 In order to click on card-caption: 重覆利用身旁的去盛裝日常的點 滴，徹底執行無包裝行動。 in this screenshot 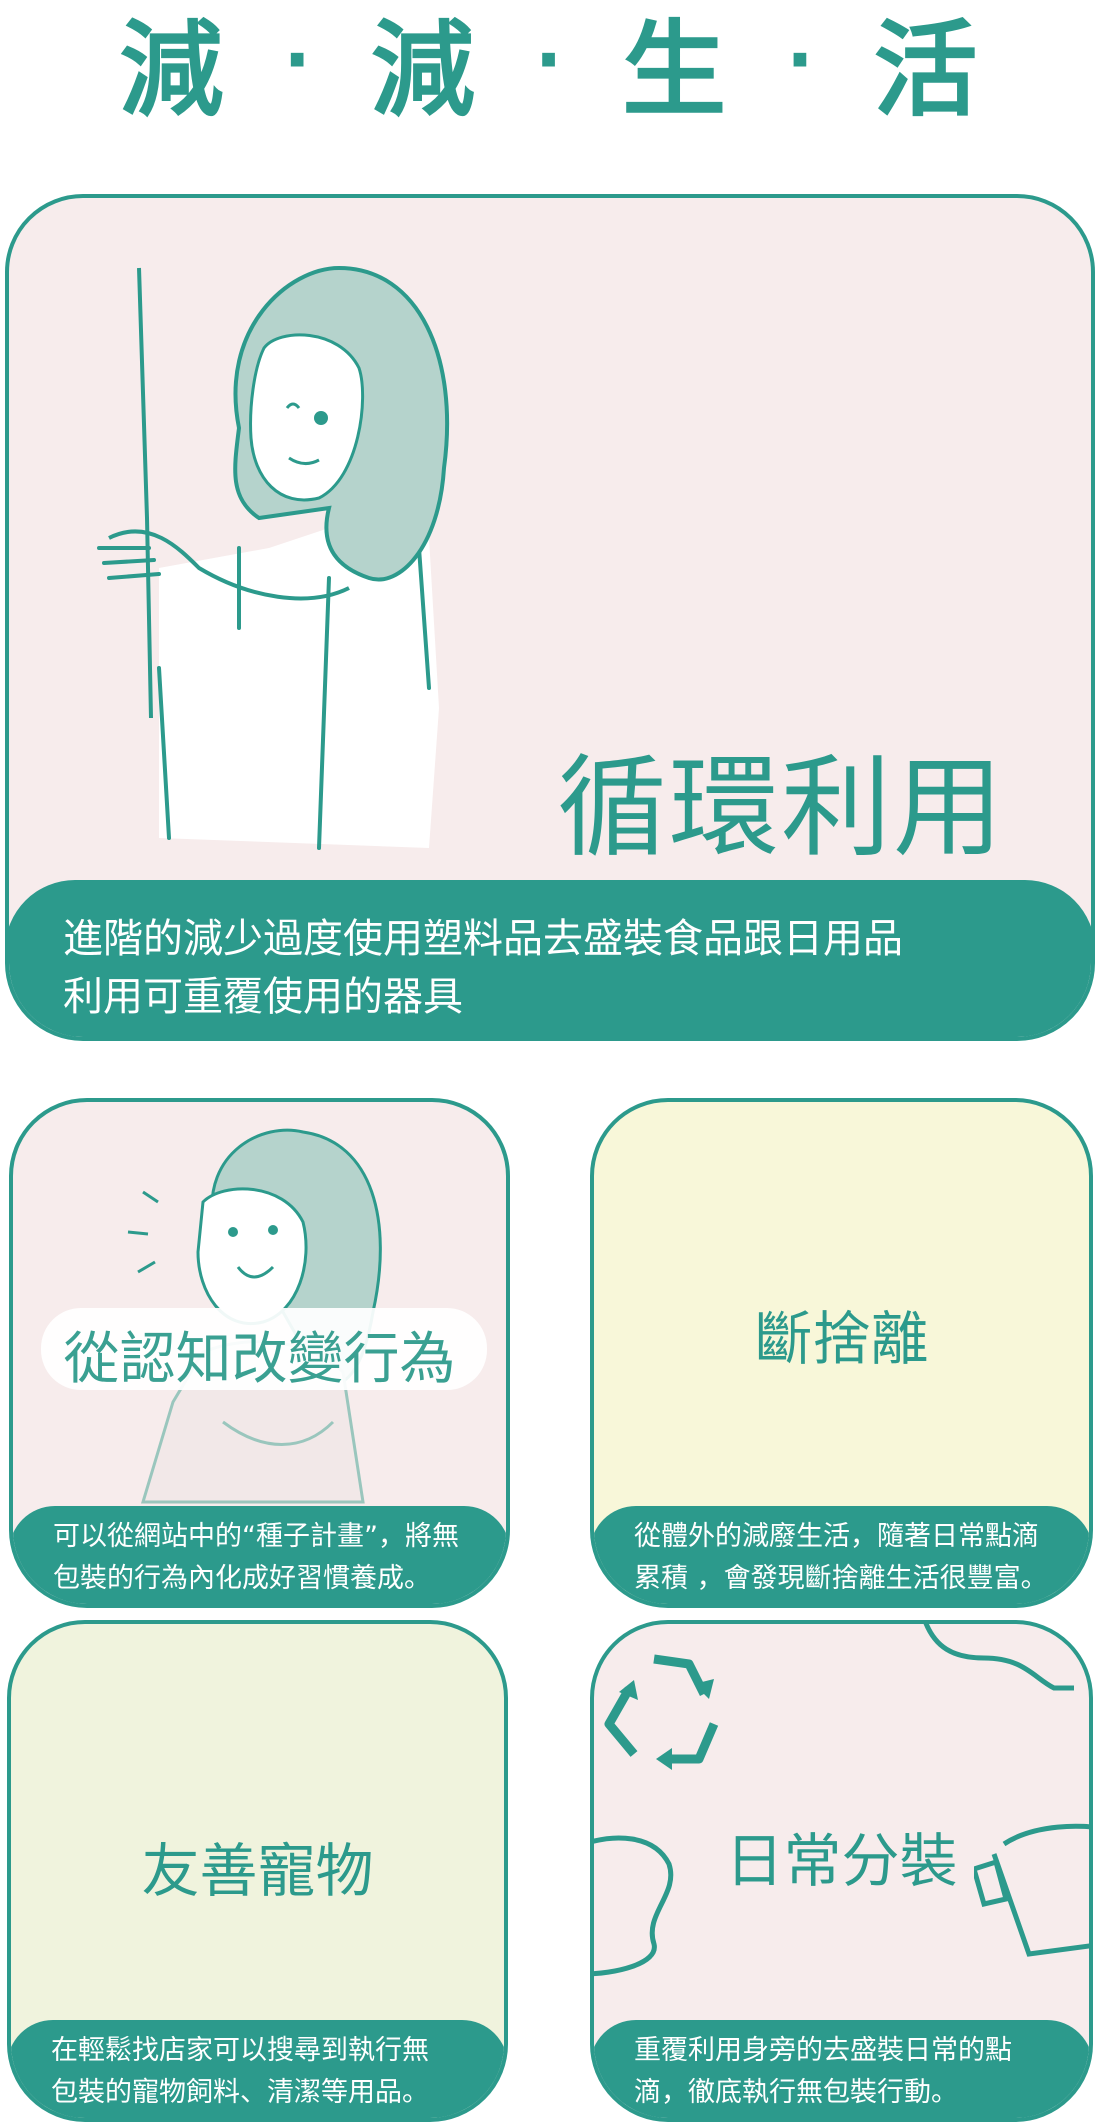, I will do `click(853, 2072)`.